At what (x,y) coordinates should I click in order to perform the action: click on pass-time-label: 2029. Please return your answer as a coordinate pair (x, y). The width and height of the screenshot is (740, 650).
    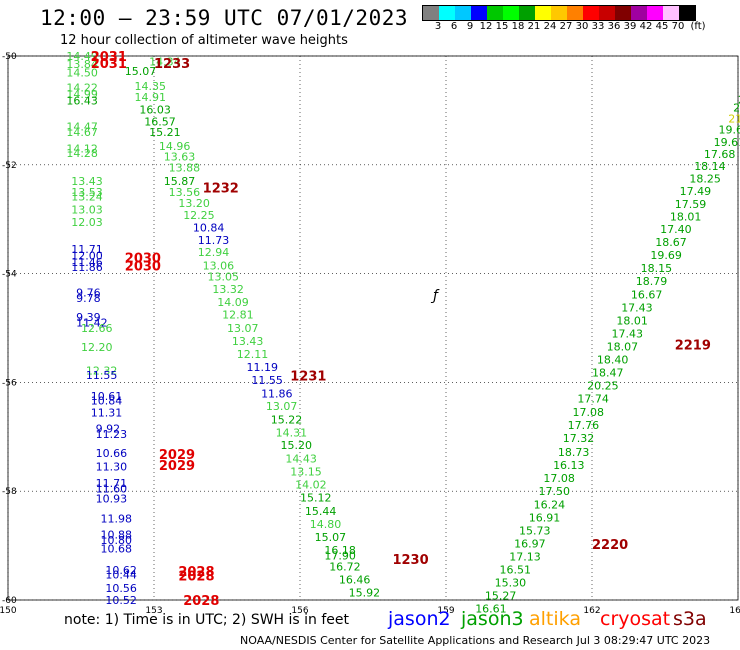
    Looking at the image, I should click on (177, 455).